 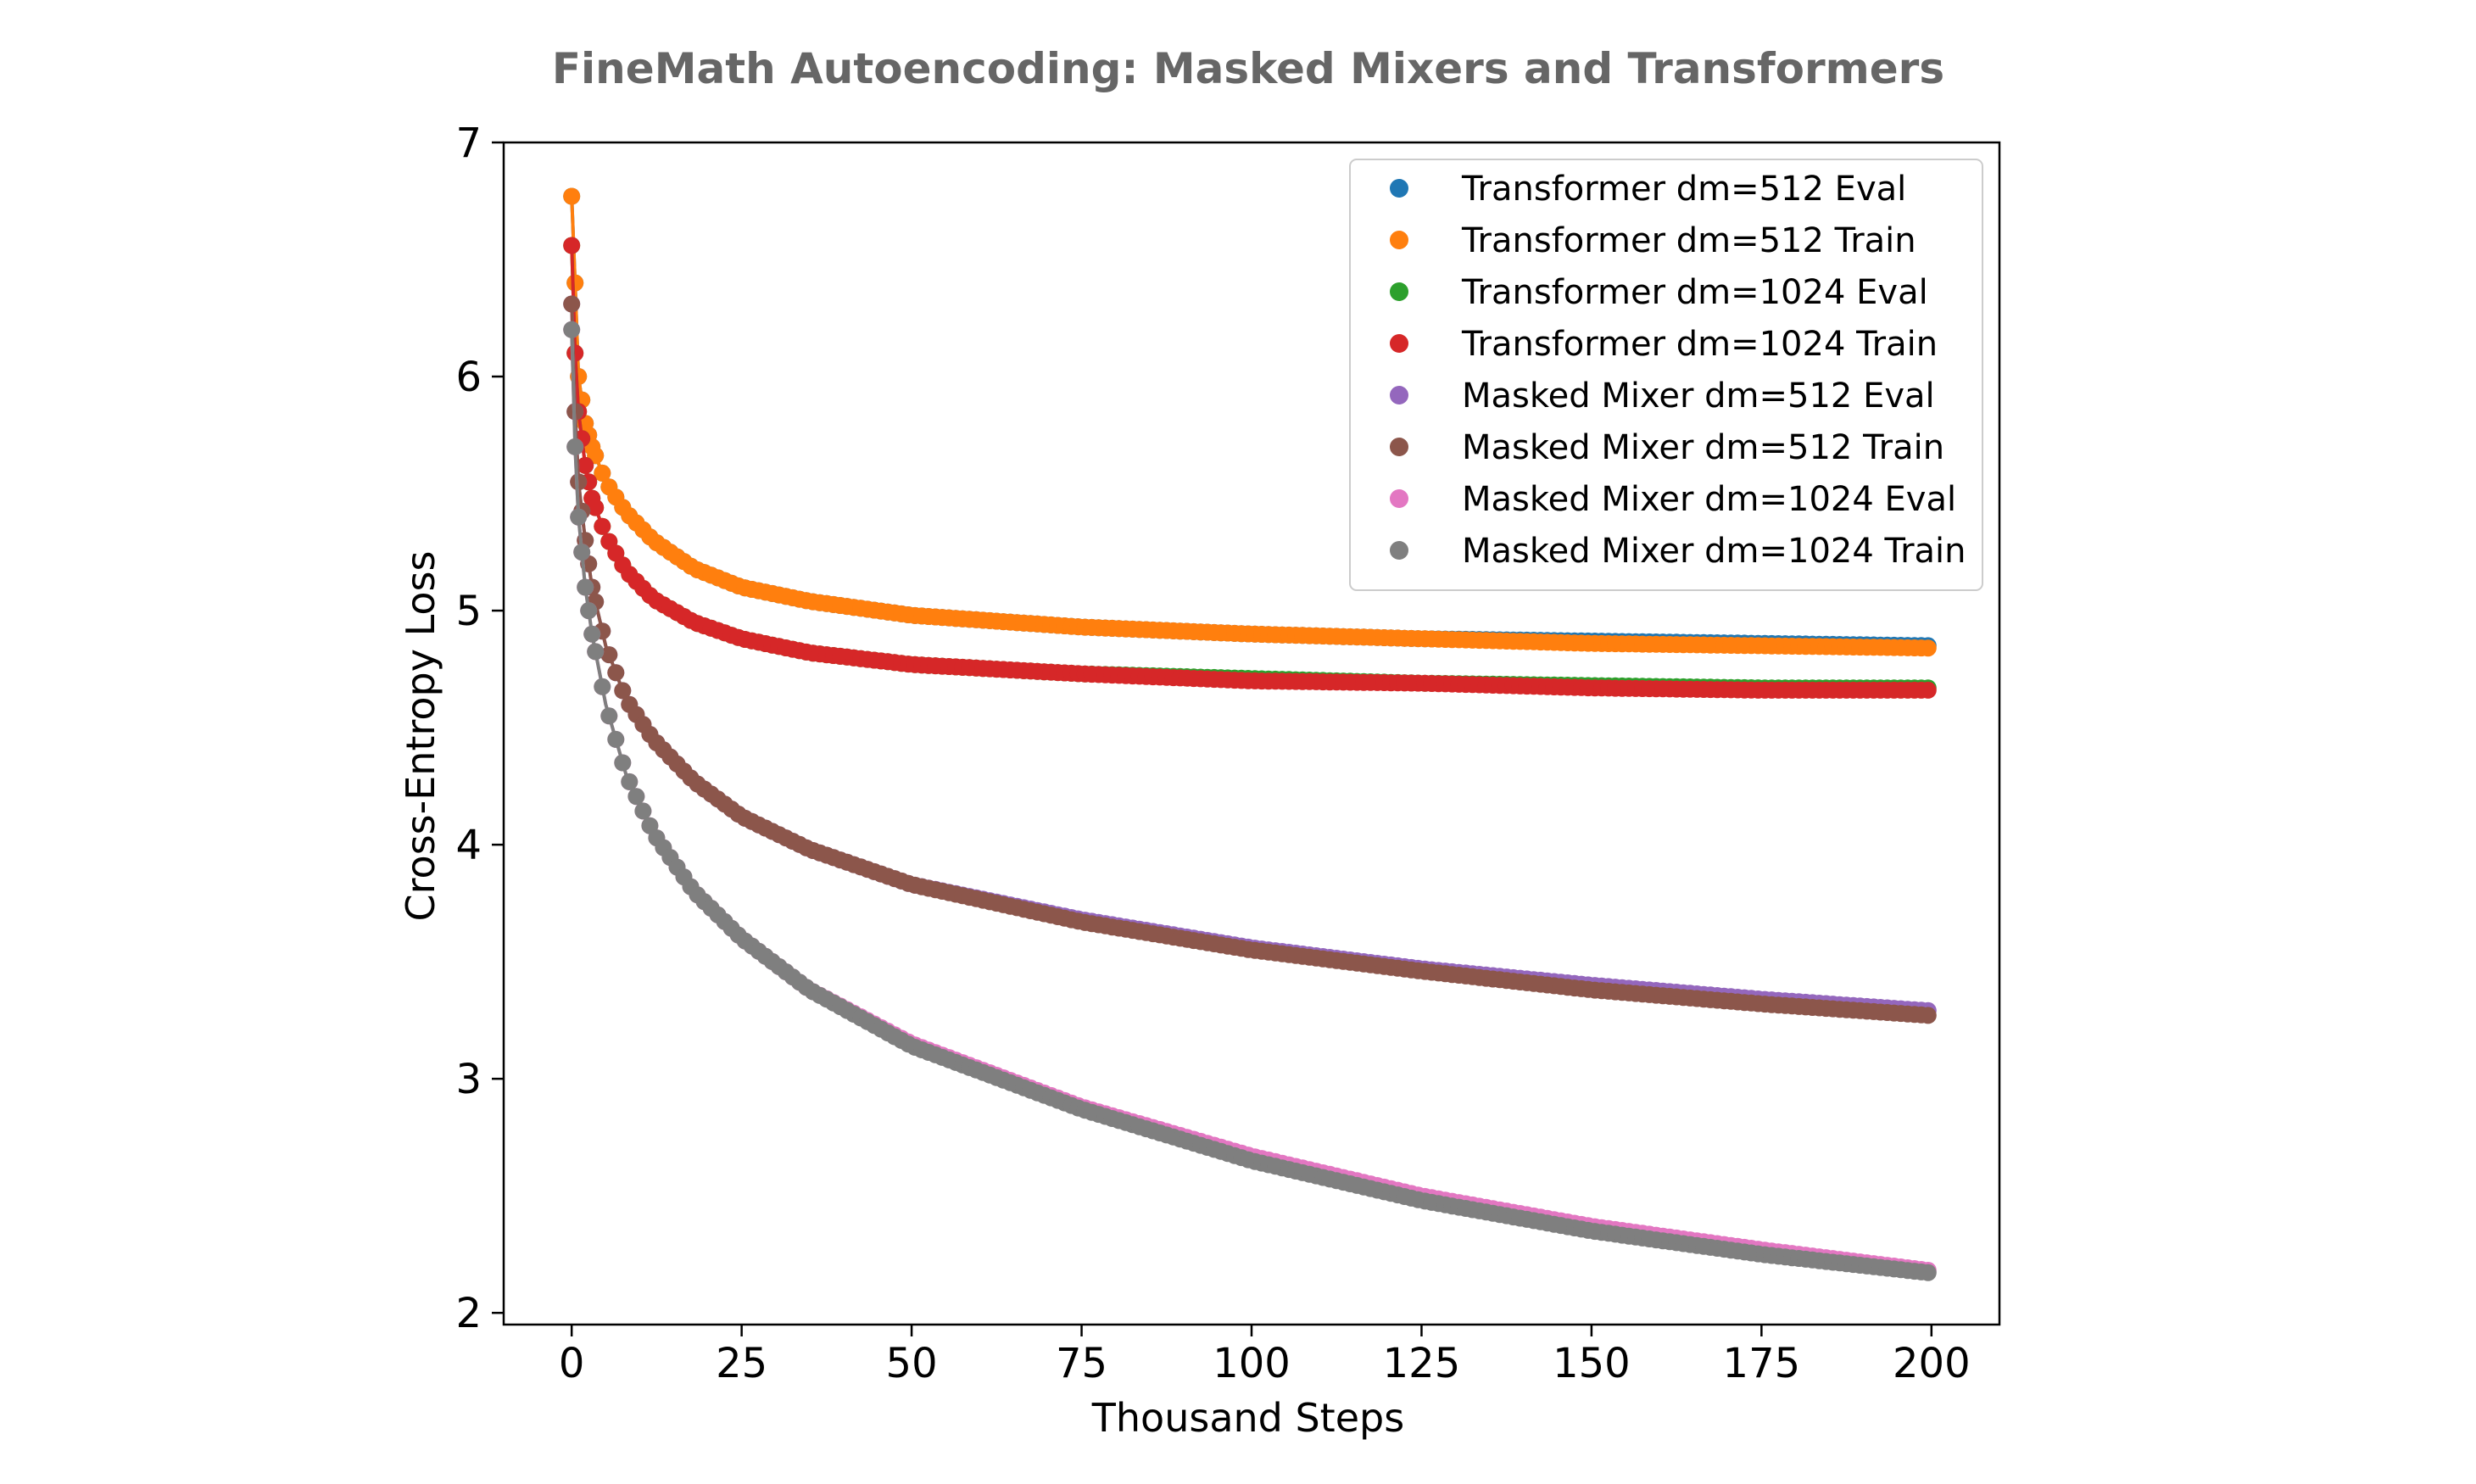 I want to click on legend-item: Transformer dm=1024 Train, so click(x=1664, y=344).